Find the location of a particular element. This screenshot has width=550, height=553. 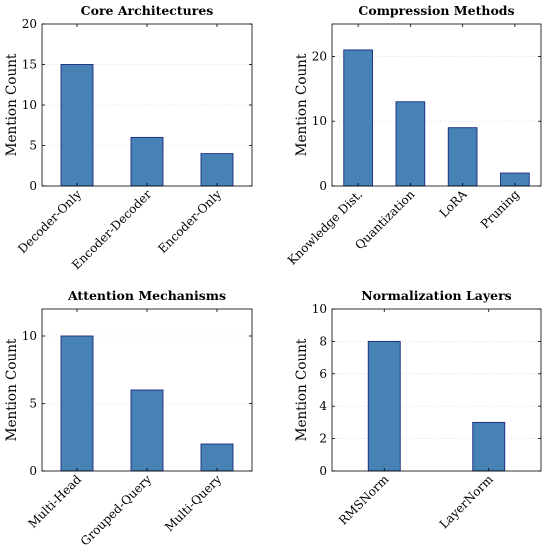

y-tick-label: 6 is located at coordinates (323, 374).